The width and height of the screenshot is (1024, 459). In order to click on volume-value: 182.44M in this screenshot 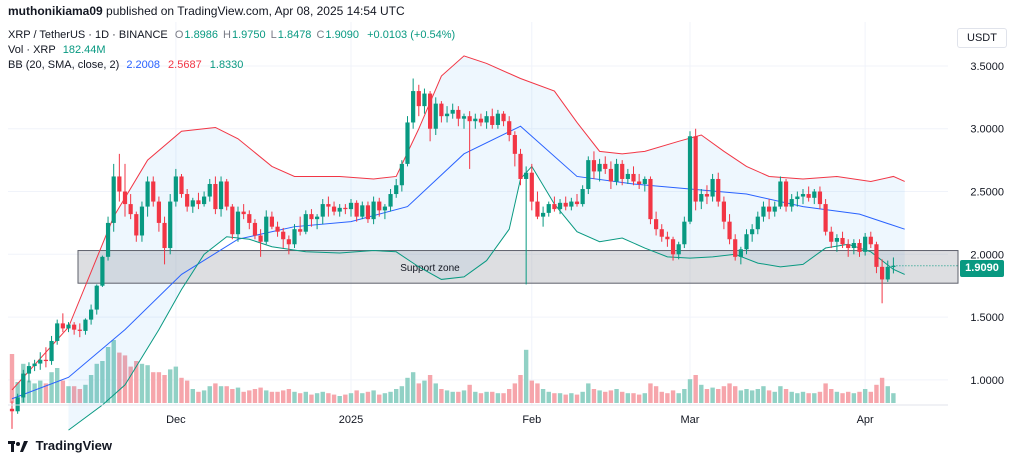, I will do `click(84, 50)`.